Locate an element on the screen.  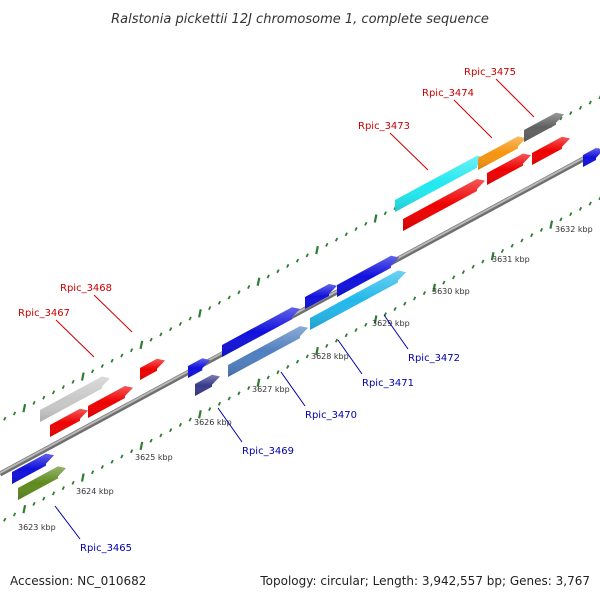
gene-label: Rpic_3465 is located at coordinates (106, 548).